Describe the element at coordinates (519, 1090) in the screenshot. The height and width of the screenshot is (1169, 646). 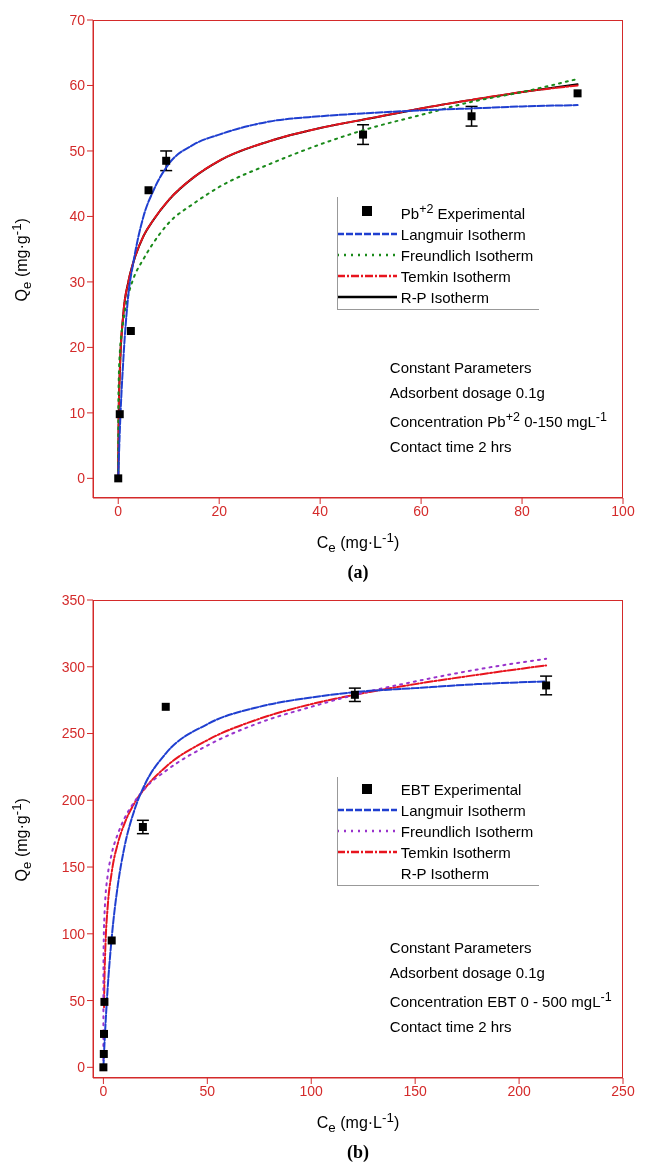
I see `x-tick-label: 200` at that location.